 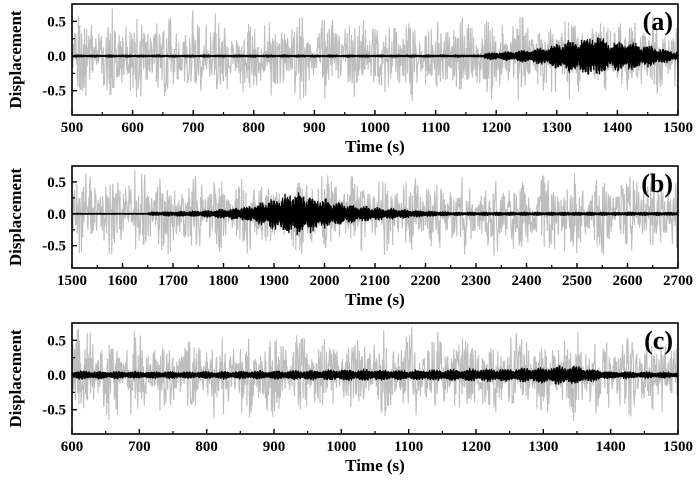 I want to click on x-tick-label: 1900, so click(x=274, y=281).